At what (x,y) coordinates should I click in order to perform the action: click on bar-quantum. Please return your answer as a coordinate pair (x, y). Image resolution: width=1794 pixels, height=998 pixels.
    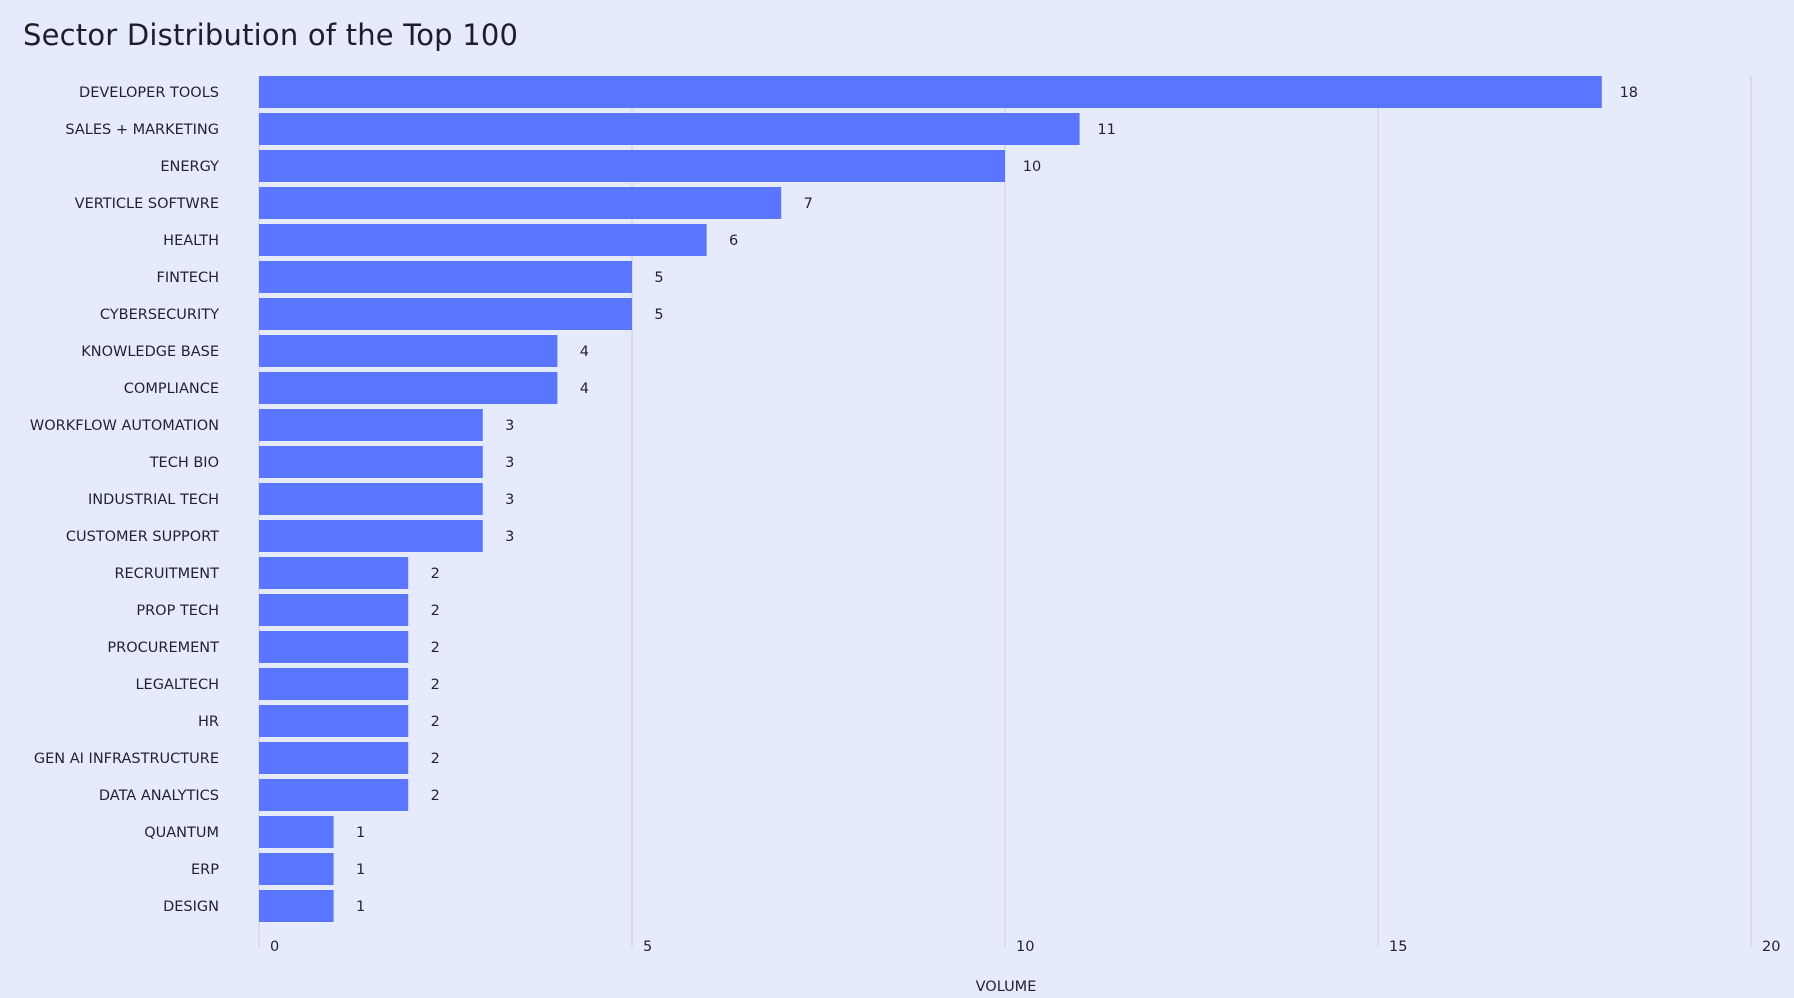
    Looking at the image, I should click on (296, 832).